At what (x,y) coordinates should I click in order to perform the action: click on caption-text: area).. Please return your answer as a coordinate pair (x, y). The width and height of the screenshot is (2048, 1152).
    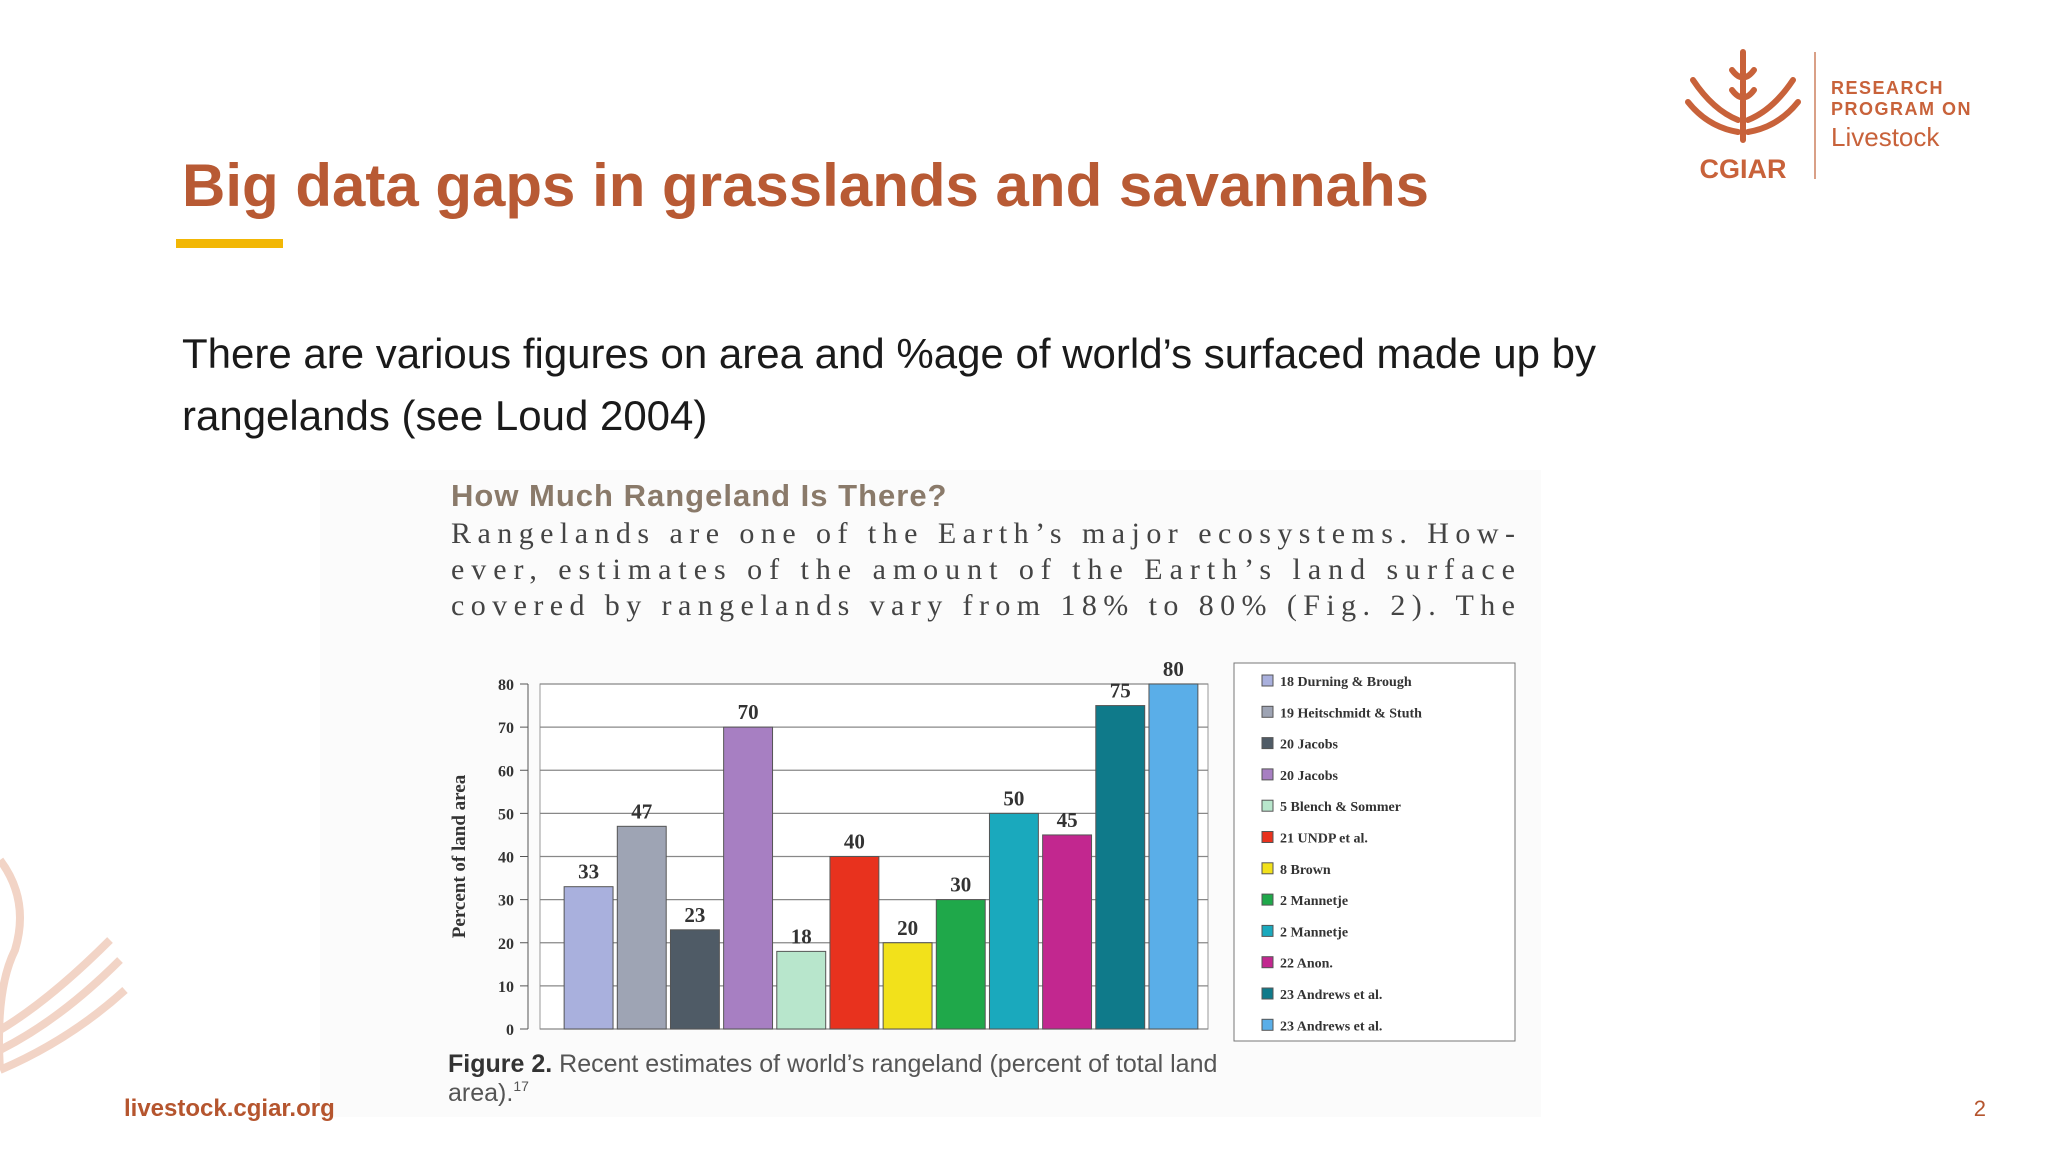
    Looking at the image, I should click on (480, 1093).